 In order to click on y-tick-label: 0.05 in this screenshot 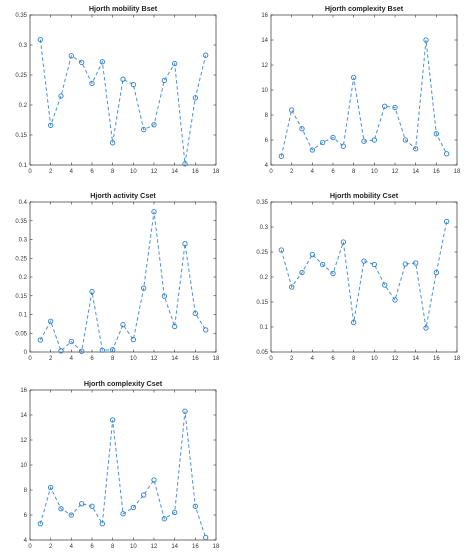, I will do `click(21, 334)`.